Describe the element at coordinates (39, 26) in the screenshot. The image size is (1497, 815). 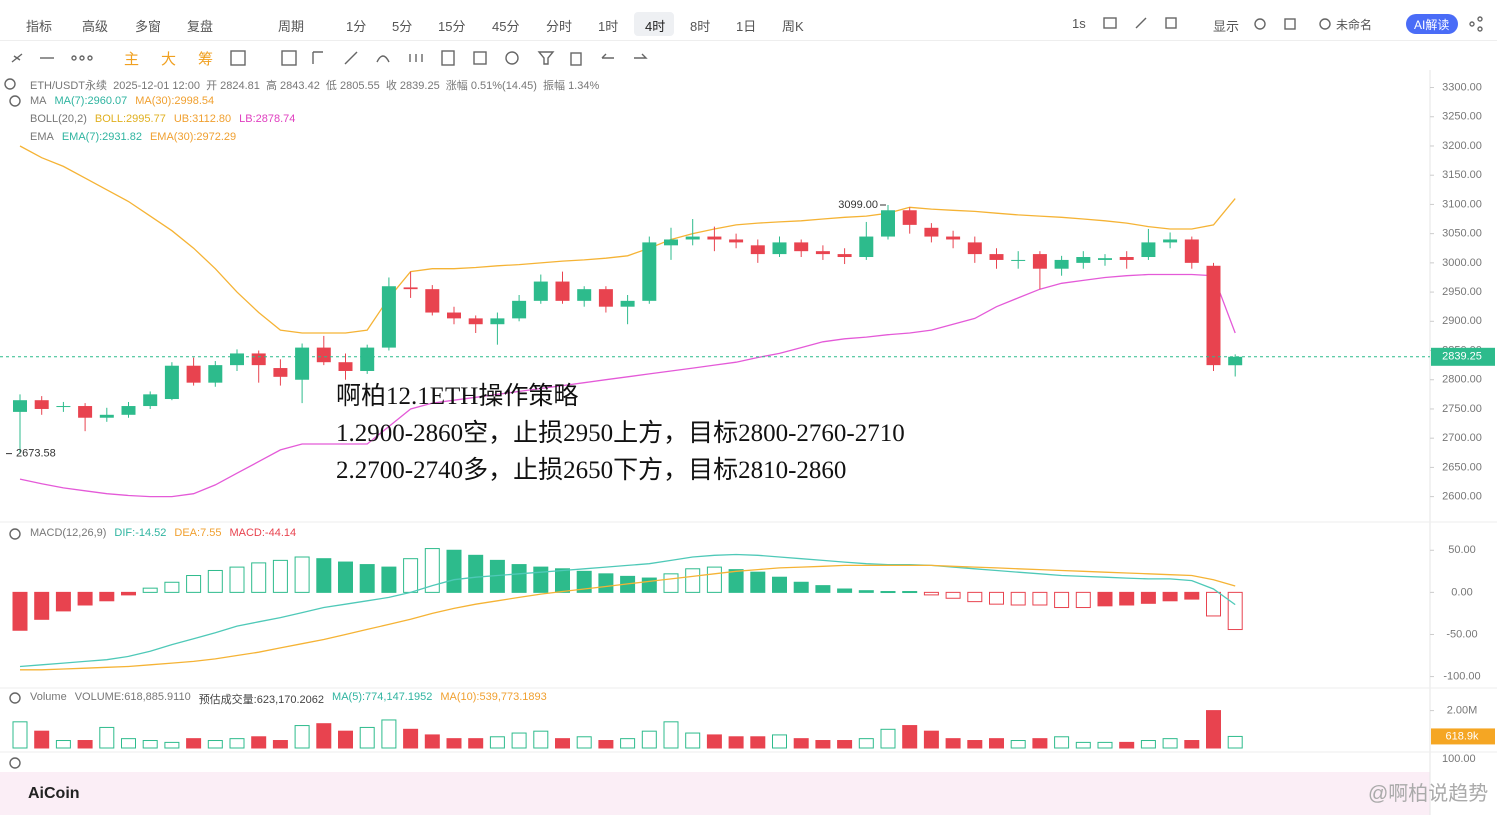
I see `toolbar-item: 指标` at that location.